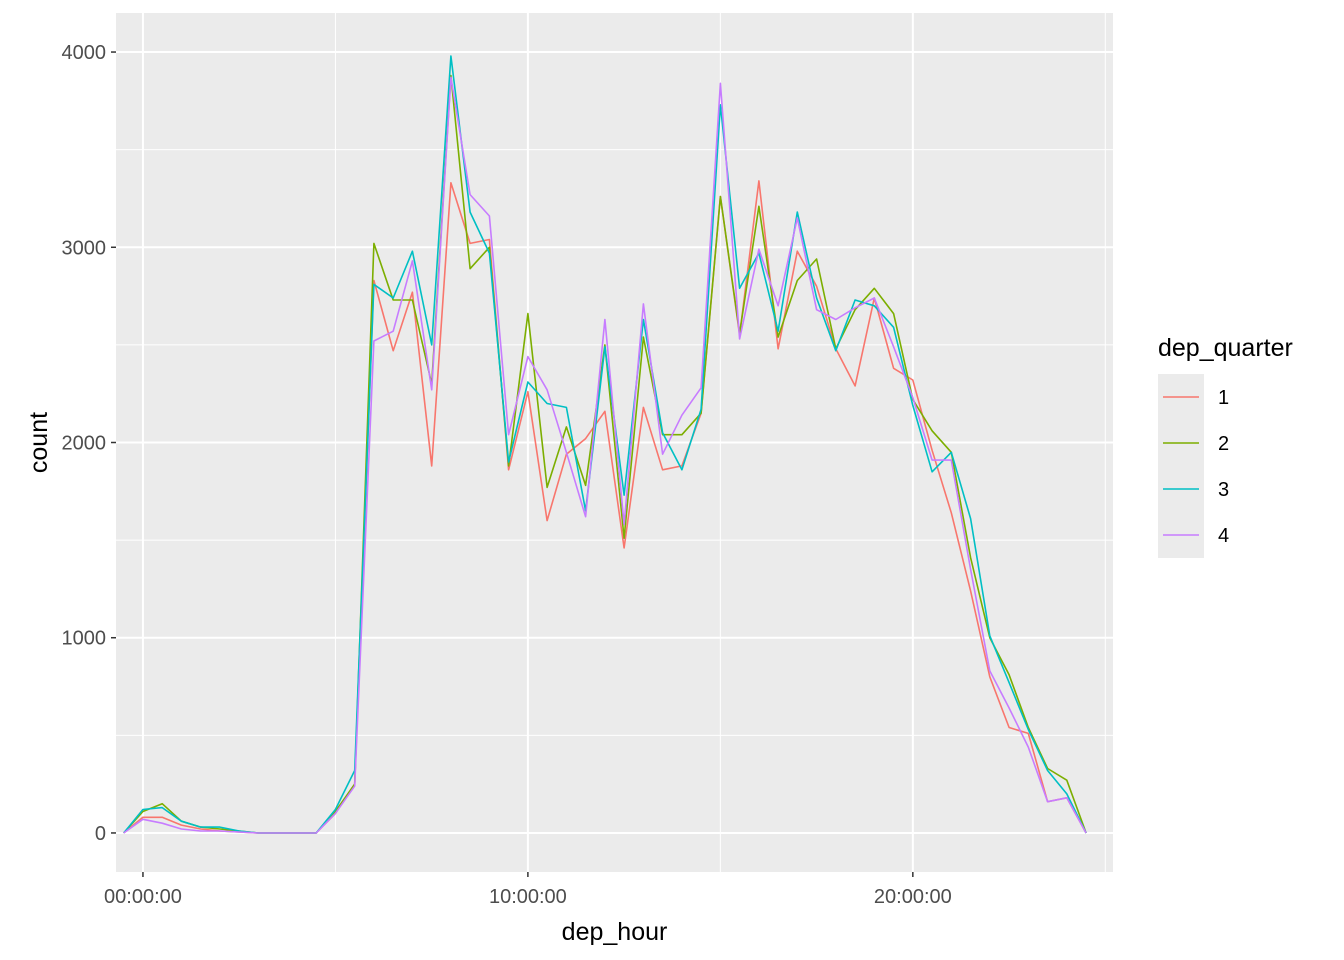 This screenshot has height=960, width=1344. Describe the element at coordinates (1225, 348) in the screenshot. I see `legend-title: dep_quarter` at that location.